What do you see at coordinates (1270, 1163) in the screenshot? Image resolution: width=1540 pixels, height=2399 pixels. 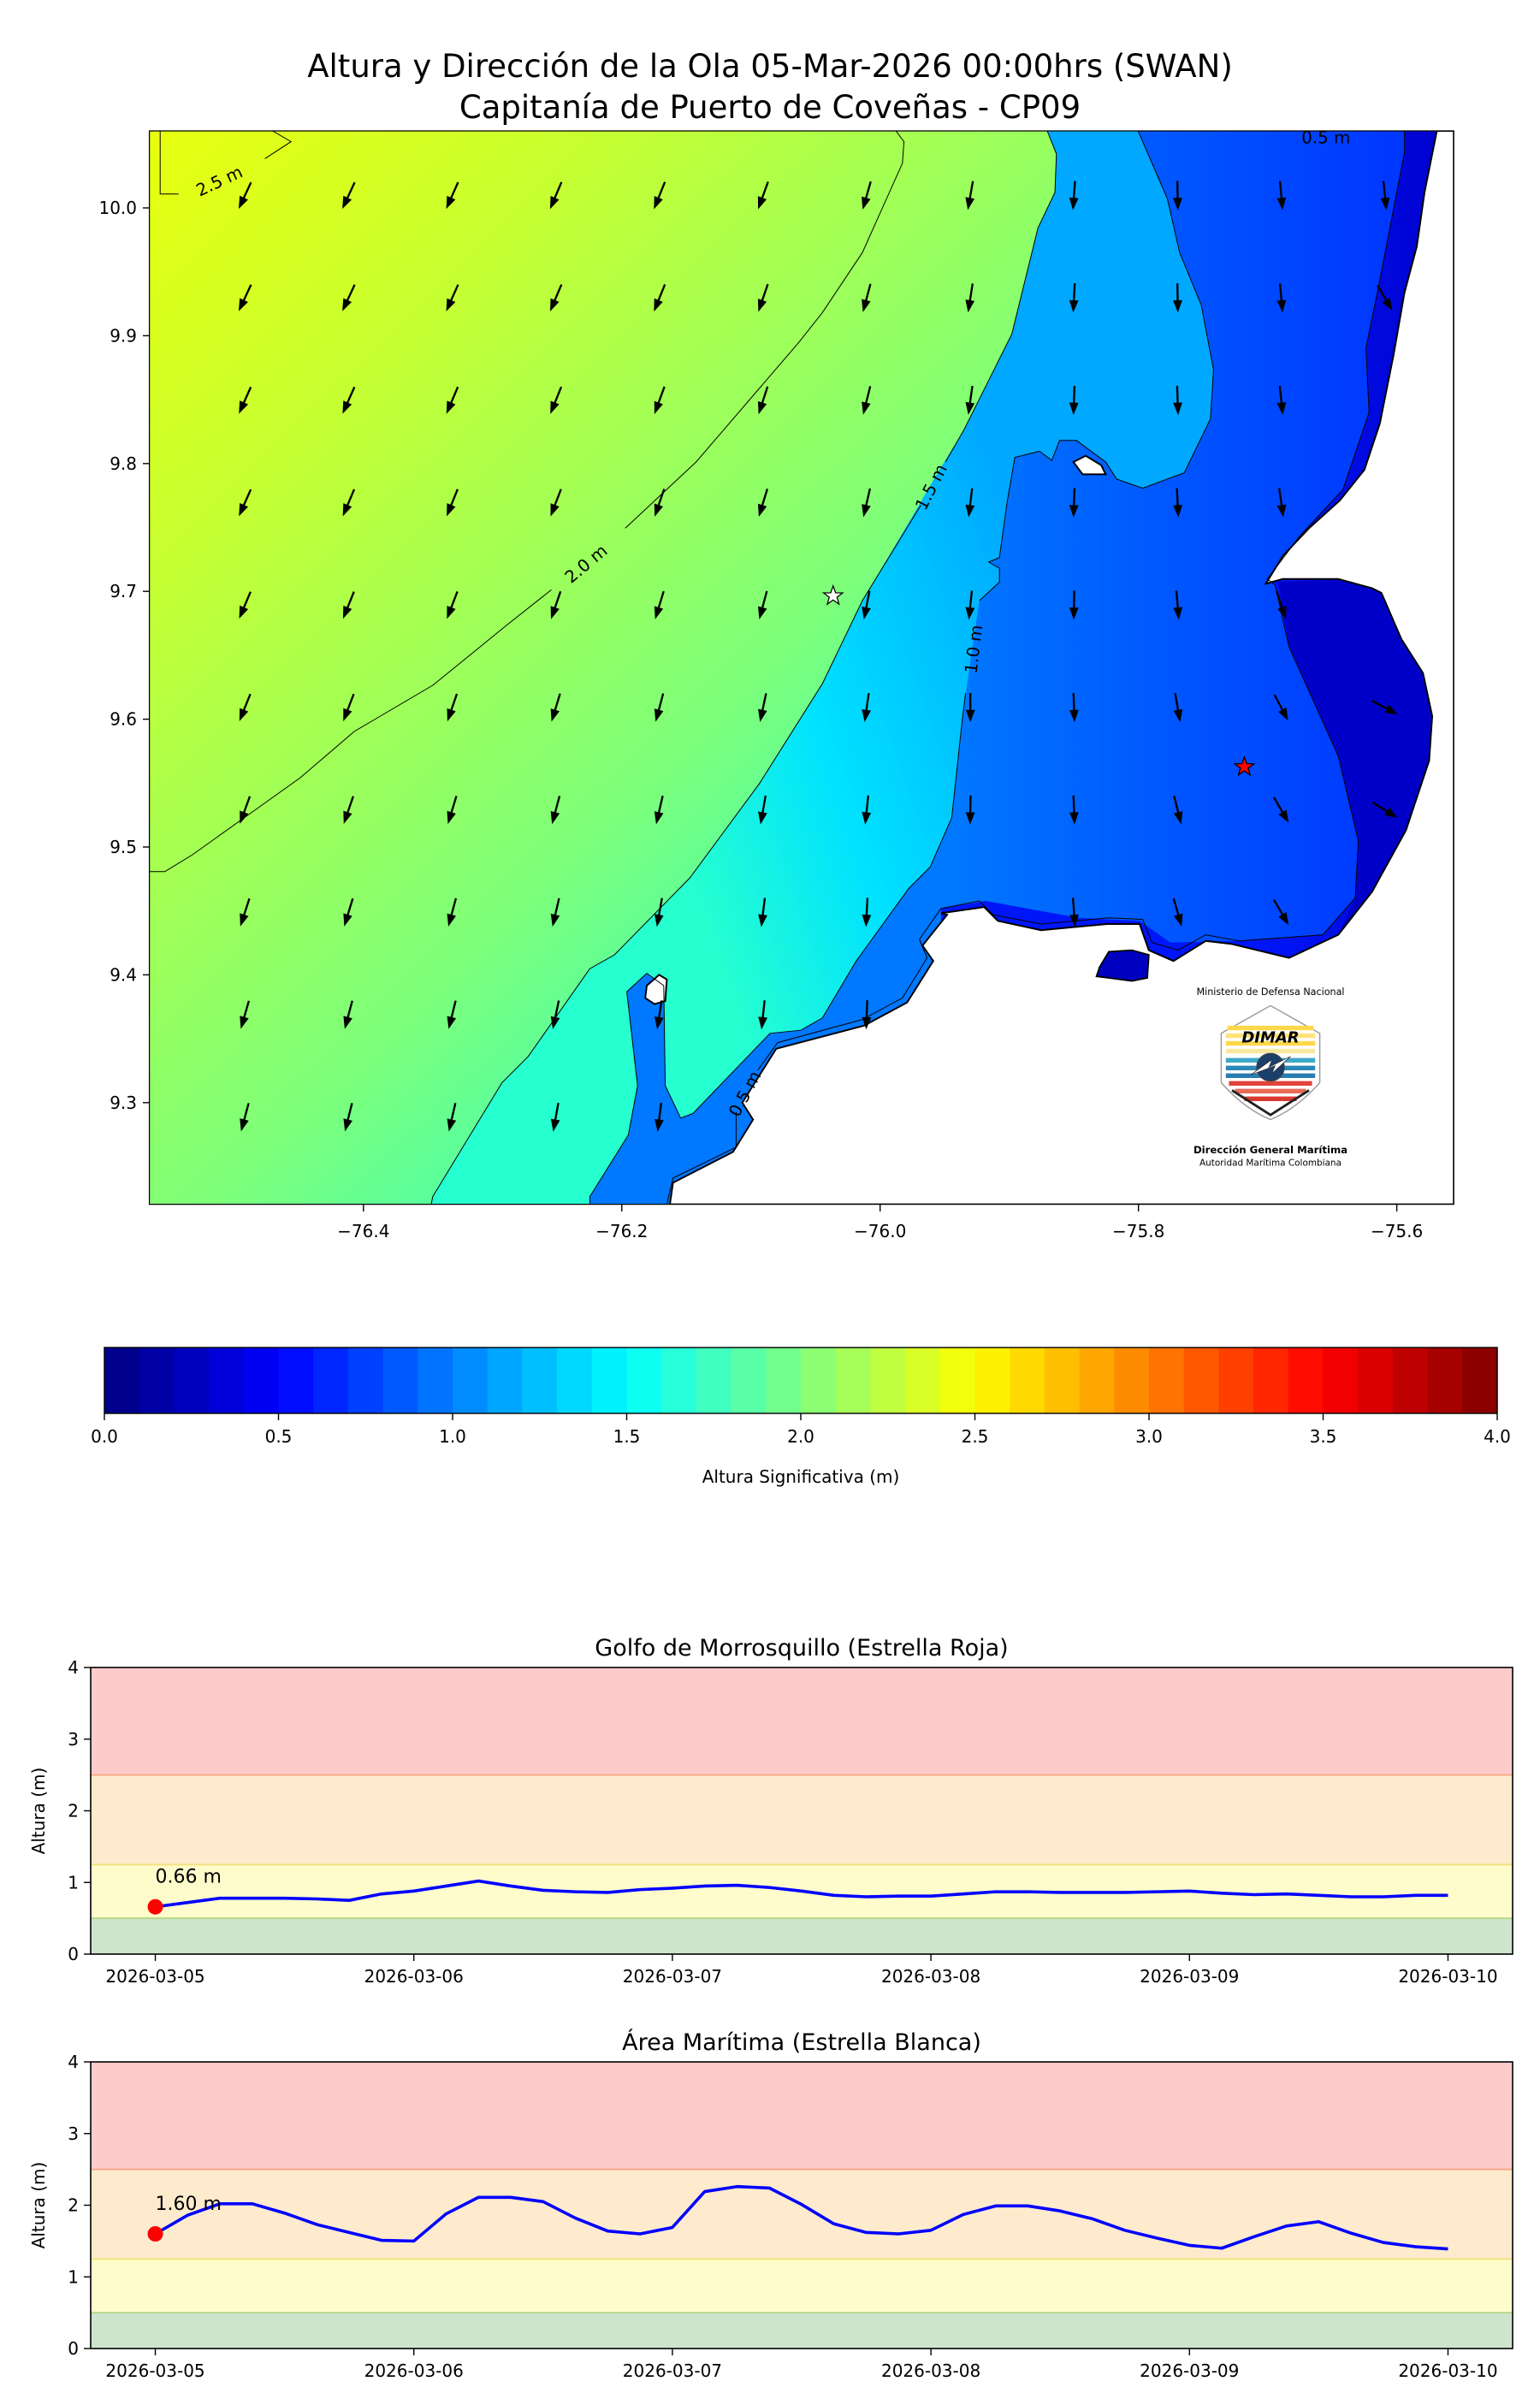 I see `logo-tagline: Autoridad Marítima Colombiana` at bounding box center [1270, 1163].